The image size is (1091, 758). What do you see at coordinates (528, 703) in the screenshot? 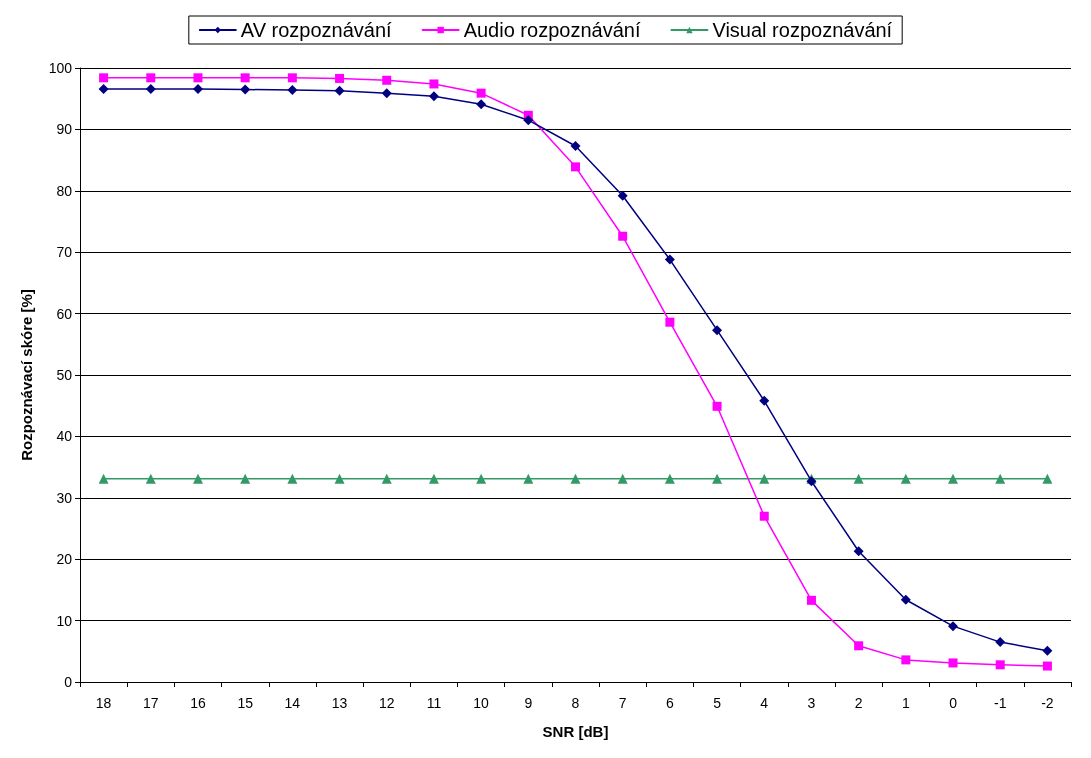
I see `x-tick-label: 9` at bounding box center [528, 703].